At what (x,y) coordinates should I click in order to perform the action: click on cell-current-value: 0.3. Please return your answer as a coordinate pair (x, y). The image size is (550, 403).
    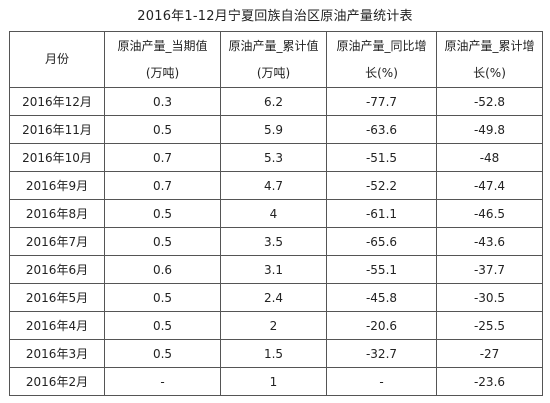
    Looking at the image, I should click on (162, 101).